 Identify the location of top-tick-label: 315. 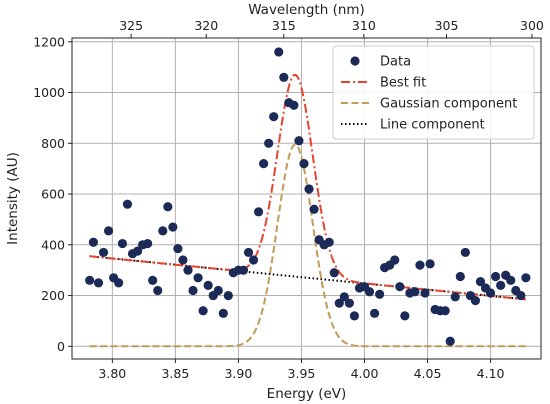
(284, 25).